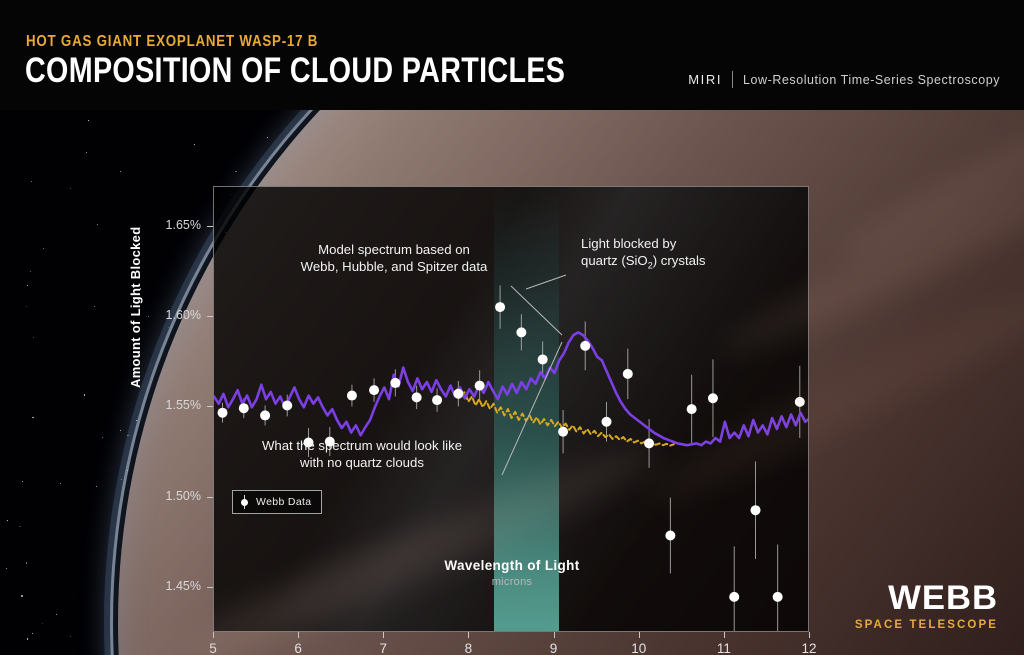  Describe the element at coordinates (532, 408) in the screenshot. I see `leader-line-no-quartz` at that location.